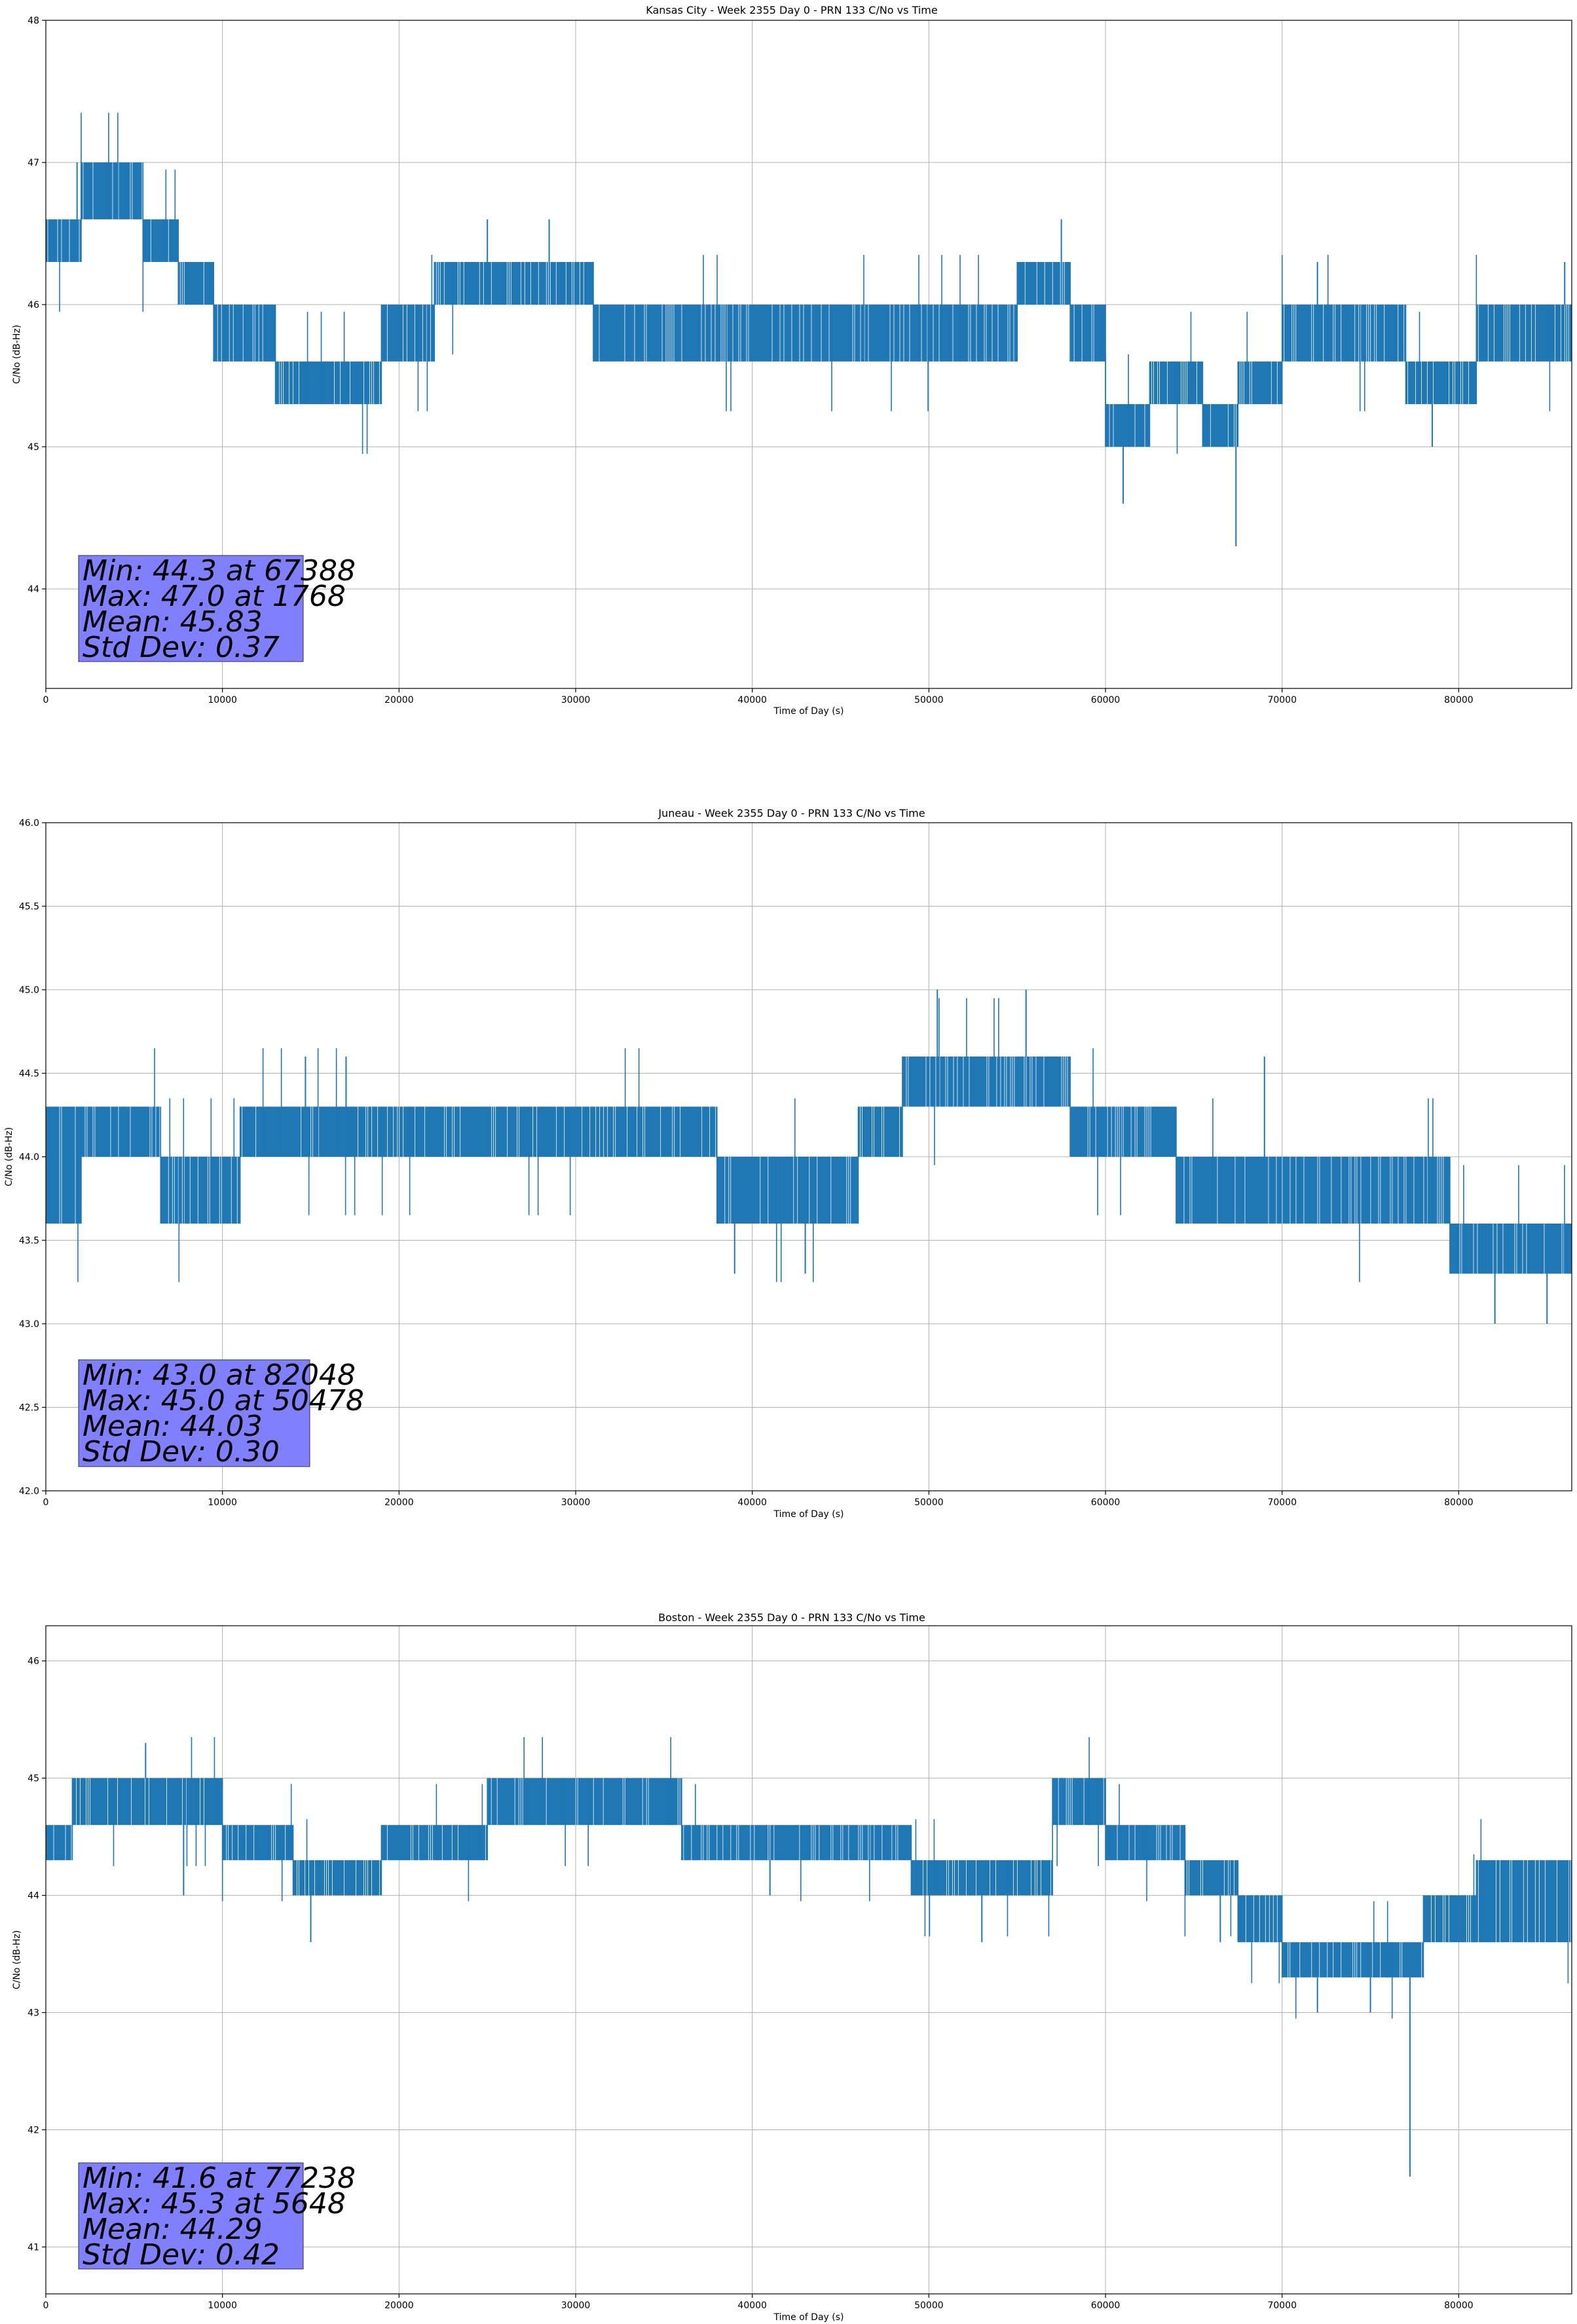 The height and width of the screenshot is (2324, 1577). Describe the element at coordinates (214, 2204) in the screenshot. I see `stats-max: Max: 45.3 at 5648` at that location.